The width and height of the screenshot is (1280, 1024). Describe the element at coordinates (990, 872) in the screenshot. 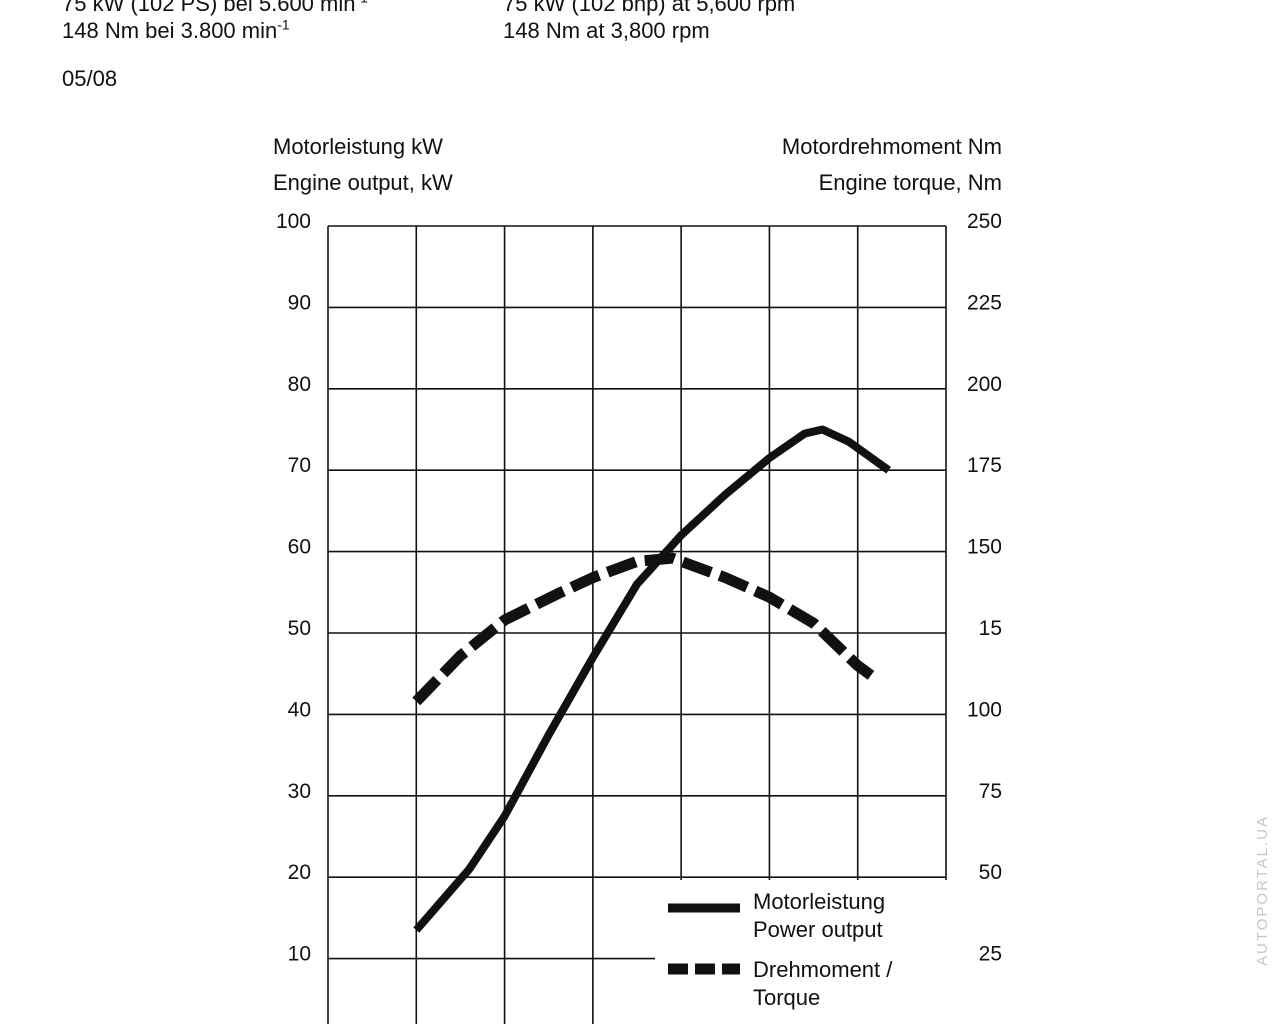

I see `right-axis-tick-label: 50` at that location.